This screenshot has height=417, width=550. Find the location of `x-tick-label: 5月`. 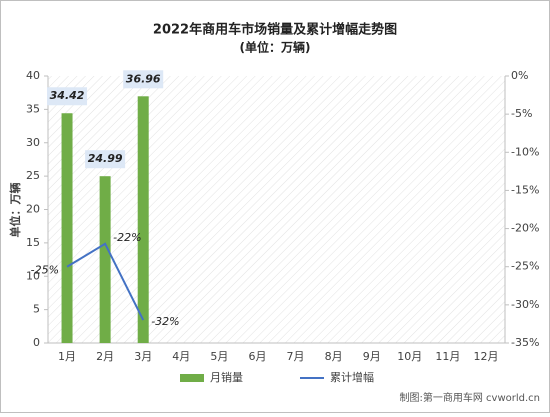

x-tick-label: 5月 is located at coordinates (219, 356).